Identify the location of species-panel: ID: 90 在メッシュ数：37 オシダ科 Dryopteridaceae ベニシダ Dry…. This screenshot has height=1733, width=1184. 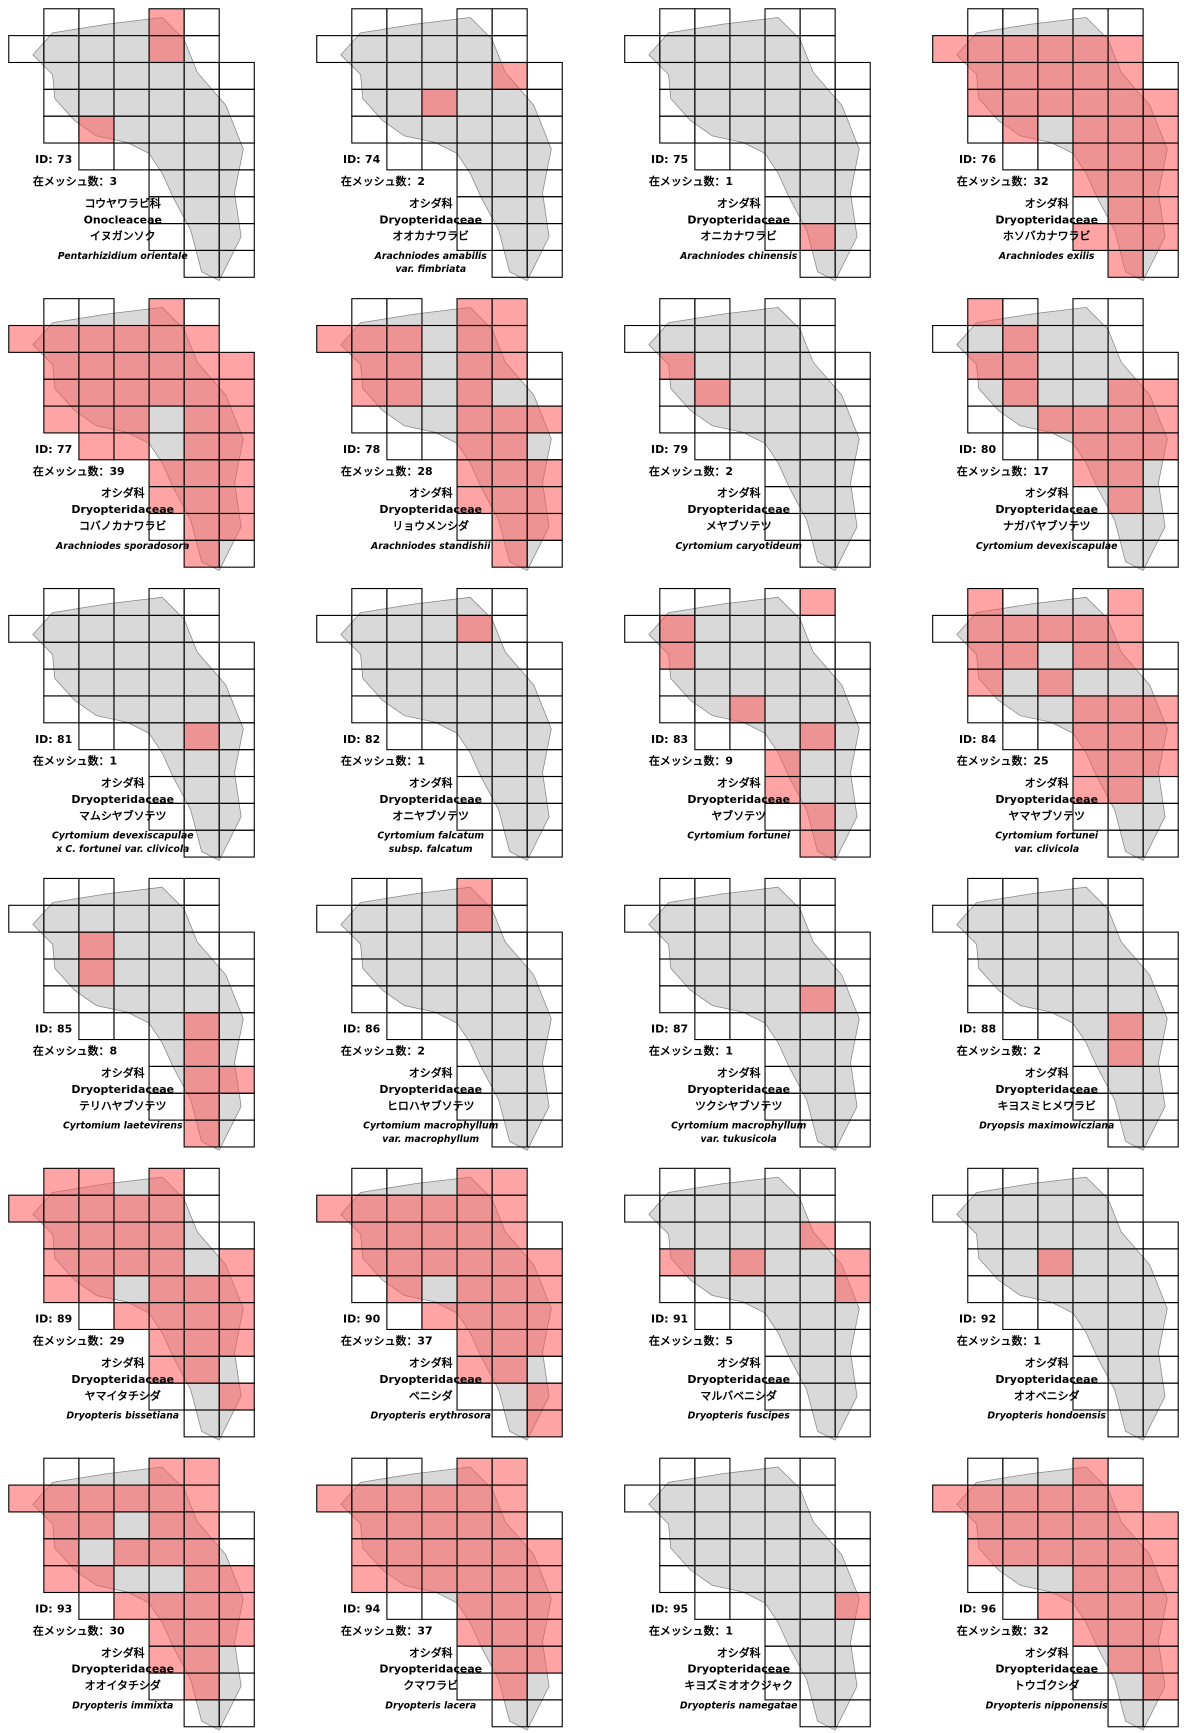
(439, 1304).